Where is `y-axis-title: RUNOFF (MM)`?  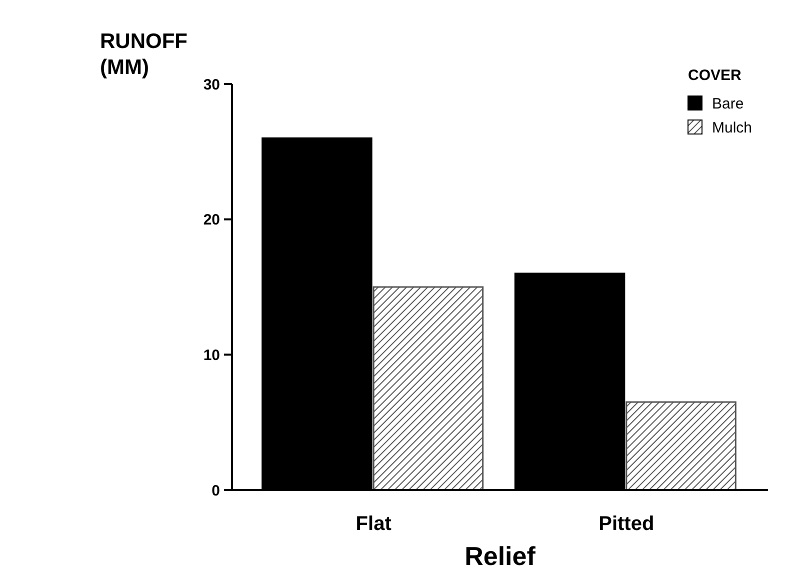
y-axis-title: RUNOFF (MM) is located at coordinates (144, 54).